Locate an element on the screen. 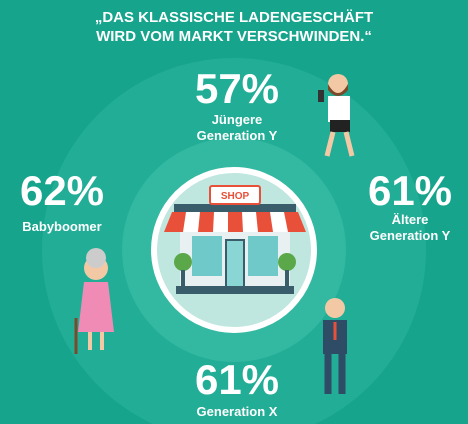  group-label: Ältere is located at coordinates (410, 219).